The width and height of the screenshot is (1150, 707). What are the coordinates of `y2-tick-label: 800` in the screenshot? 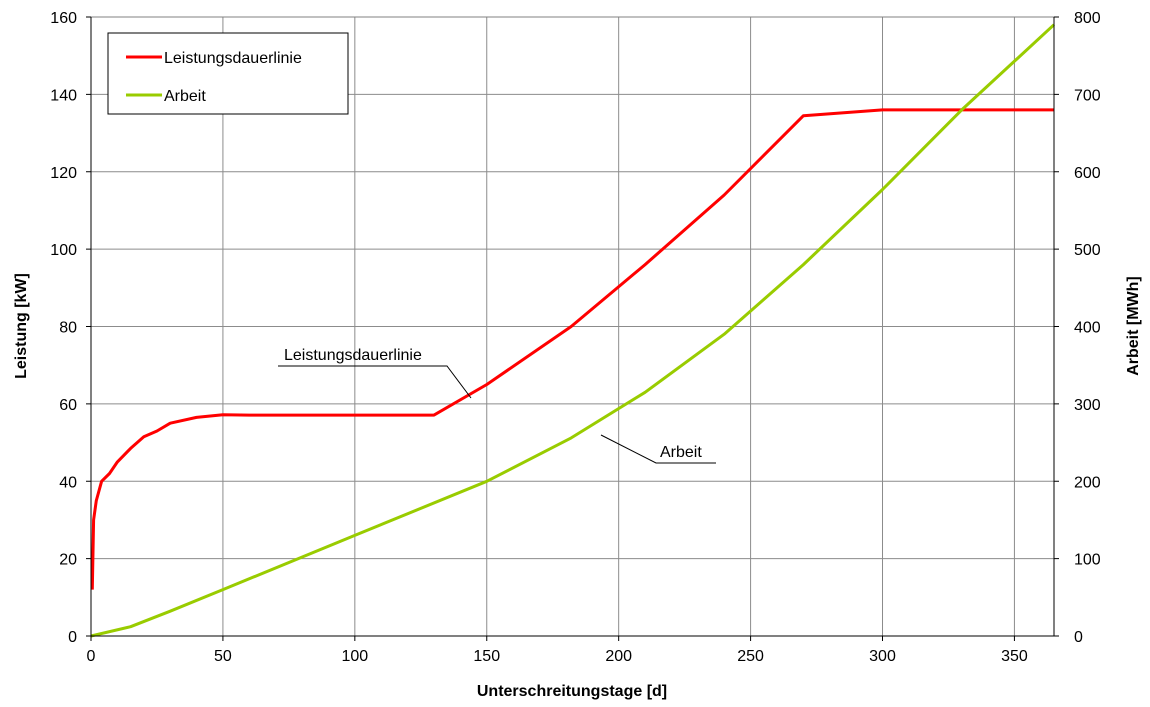 It's located at (1087, 18).